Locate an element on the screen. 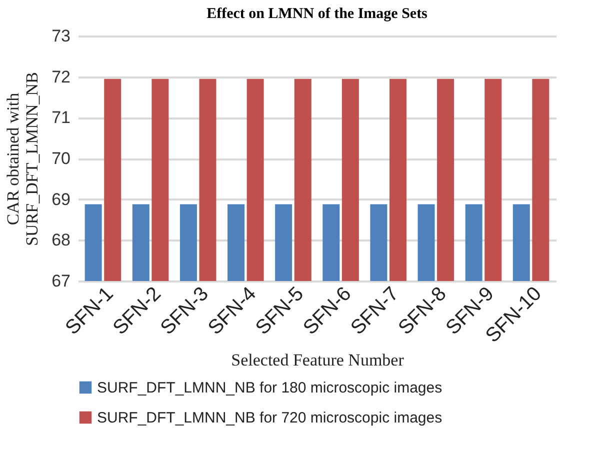 This screenshot has width=591, height=467. legend-label: SURF_DFT_LMNN_NB for 180 microscopic images is located at coordinates (269, 388).